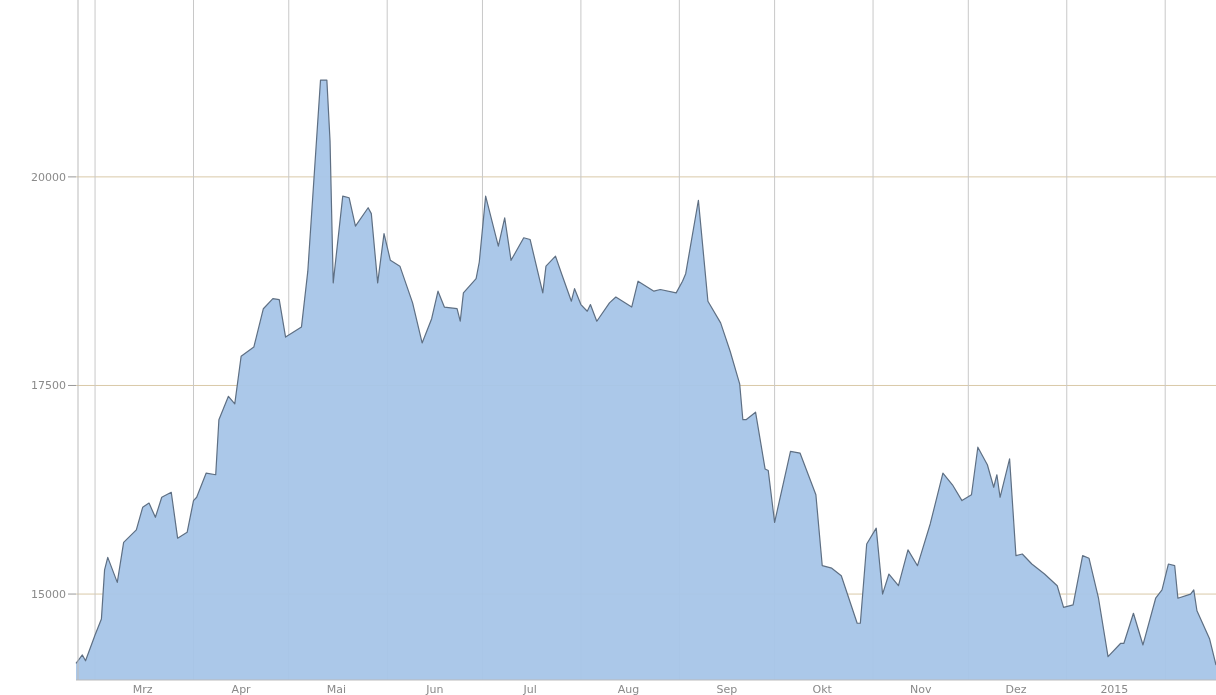 This screenshot has width=1216, height=695. I want to click on y-tick-label: 20000, so click(48, 177).